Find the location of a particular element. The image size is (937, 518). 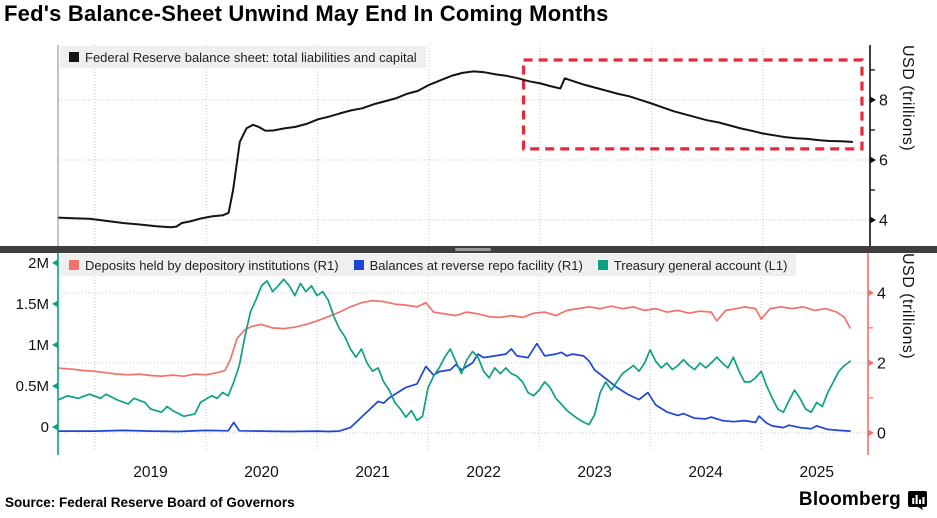

brand-name: Bloomberg is located at coordinates (849, 499).